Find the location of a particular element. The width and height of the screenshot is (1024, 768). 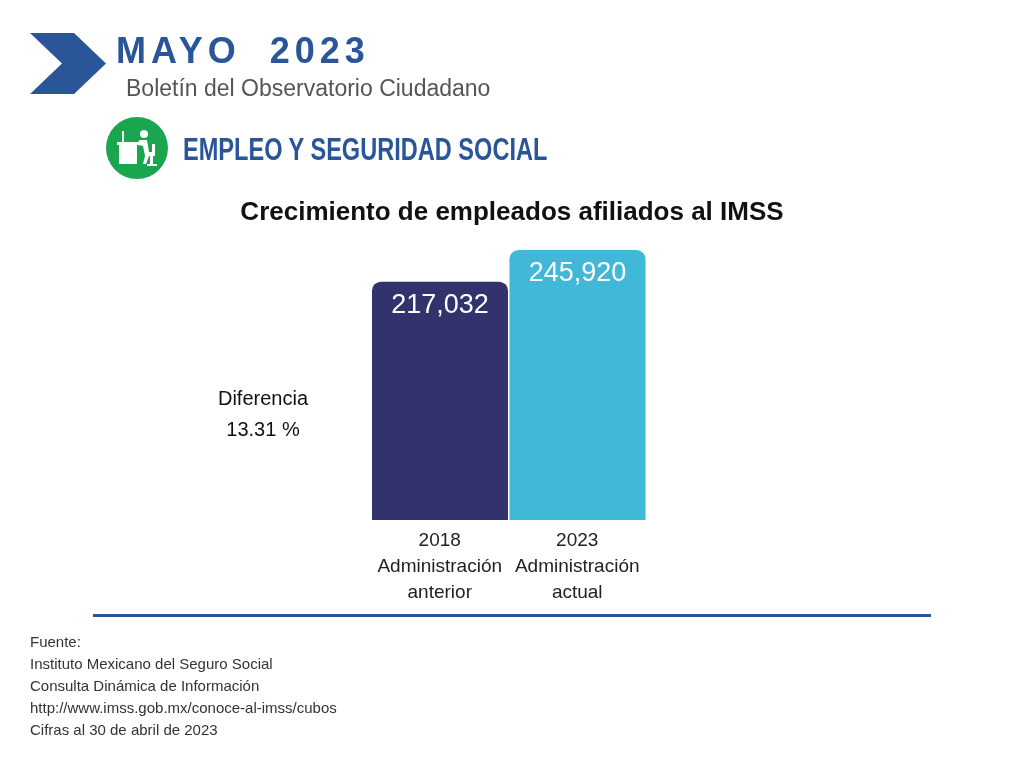

source-note: Fuente: is located at coordinates (56, 642).